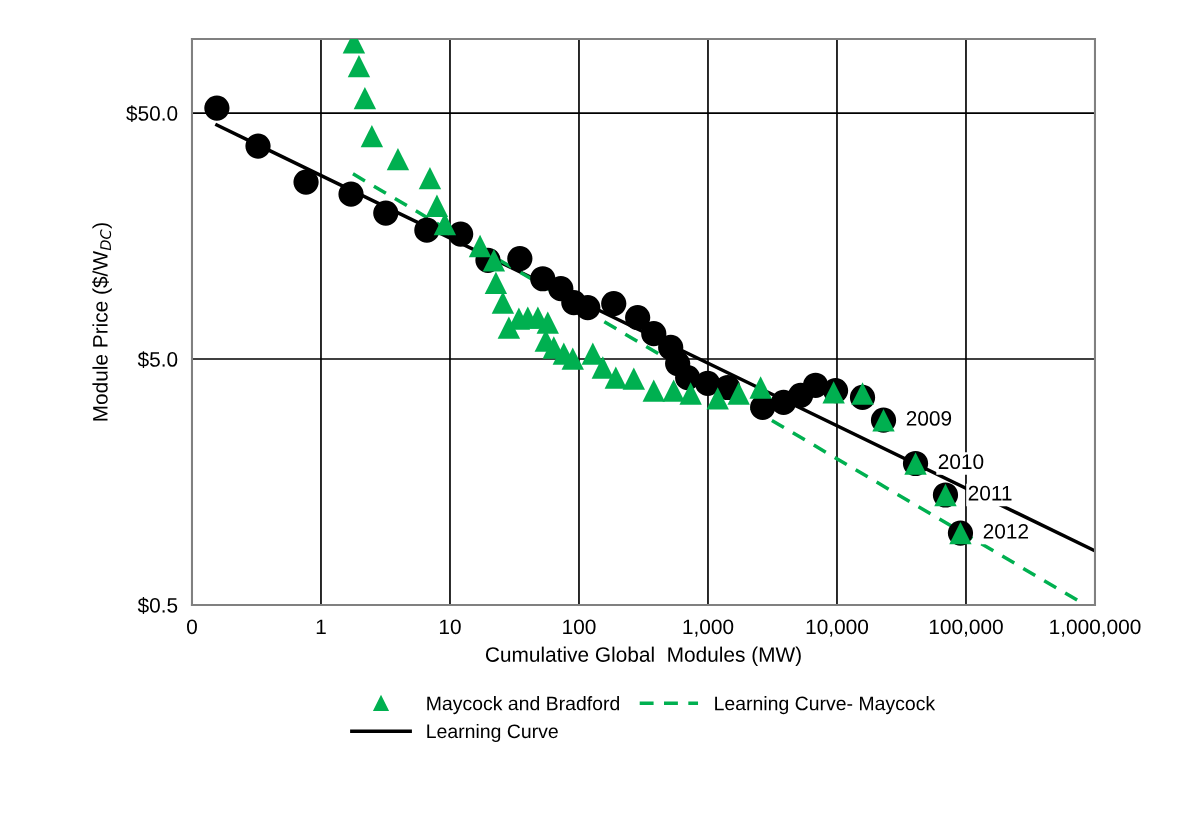 This screenshot has height=825, width=1188. I want to click on x-tick-label: 10,000, so click(837, 628).